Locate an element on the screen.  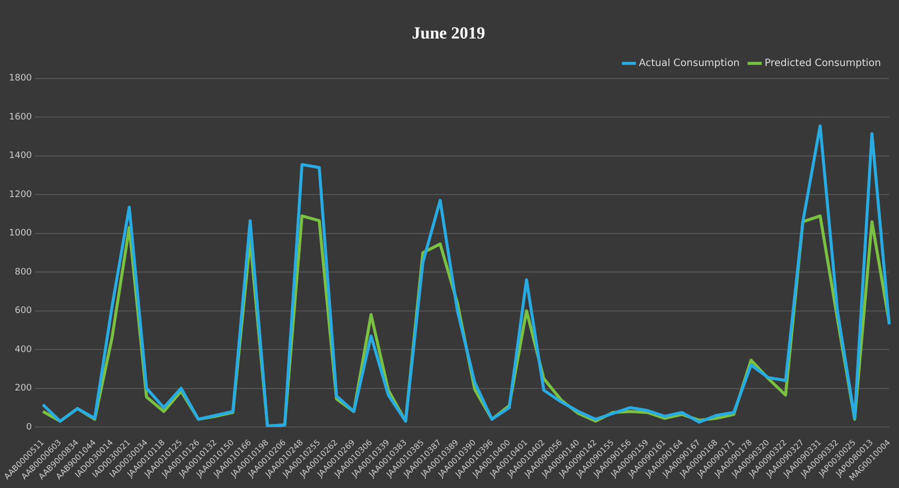
y-tick-label: 1200 is located at coordinates (20, 195).